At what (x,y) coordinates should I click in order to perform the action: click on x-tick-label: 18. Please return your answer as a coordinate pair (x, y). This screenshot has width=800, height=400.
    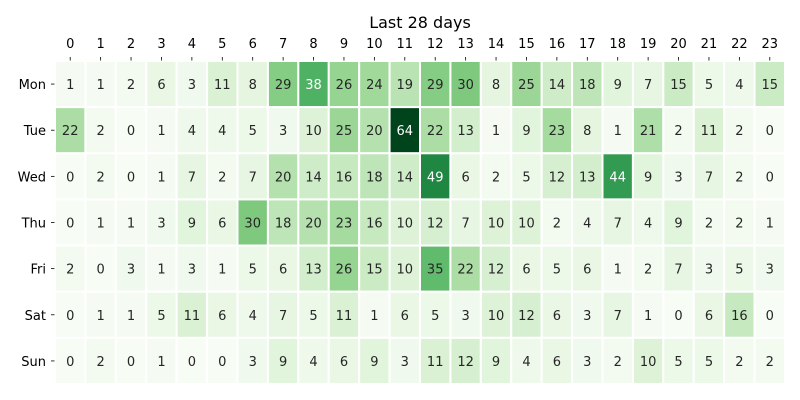
    Looking at the image, I should click on (617, 44).